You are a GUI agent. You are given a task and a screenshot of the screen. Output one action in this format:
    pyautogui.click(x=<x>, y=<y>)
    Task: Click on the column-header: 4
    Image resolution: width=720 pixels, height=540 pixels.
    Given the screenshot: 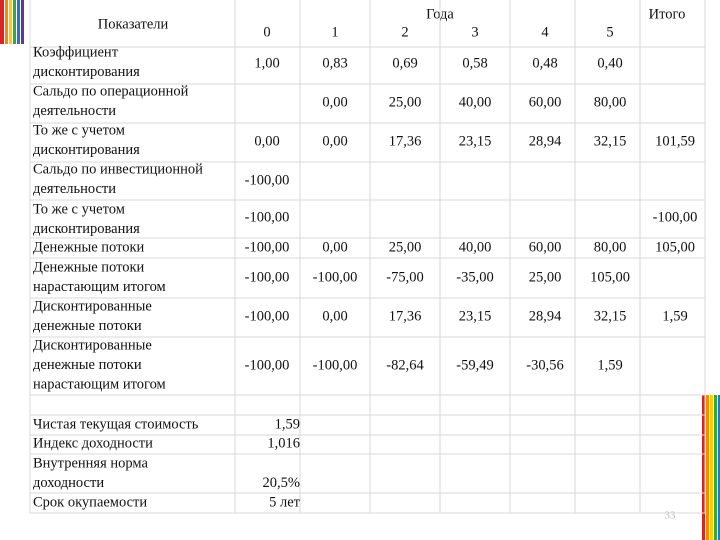 What is the action you would take?
    pyautogui.click(x=545, y=32)
    